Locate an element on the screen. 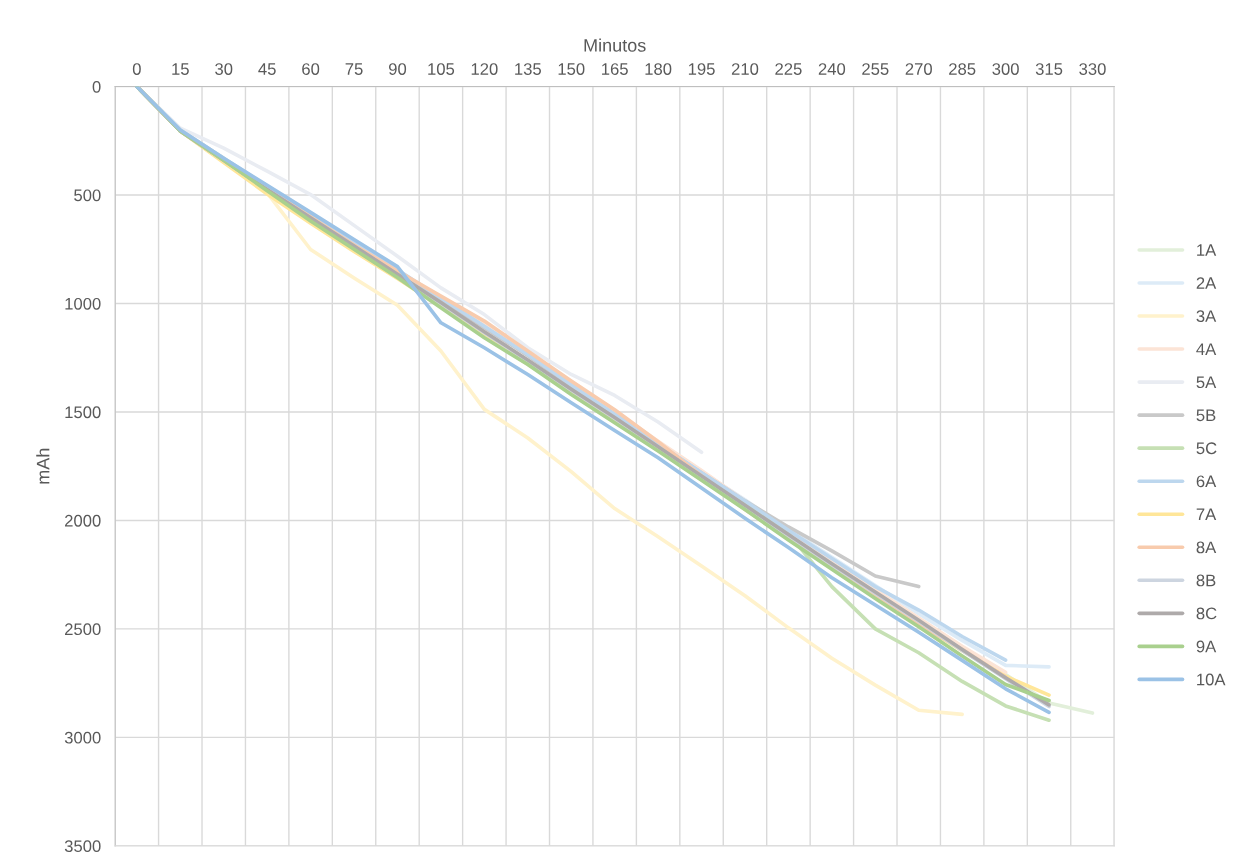 The image size is (1238, 857). x-tick-label: 180 is located at coordinates (658, 69).